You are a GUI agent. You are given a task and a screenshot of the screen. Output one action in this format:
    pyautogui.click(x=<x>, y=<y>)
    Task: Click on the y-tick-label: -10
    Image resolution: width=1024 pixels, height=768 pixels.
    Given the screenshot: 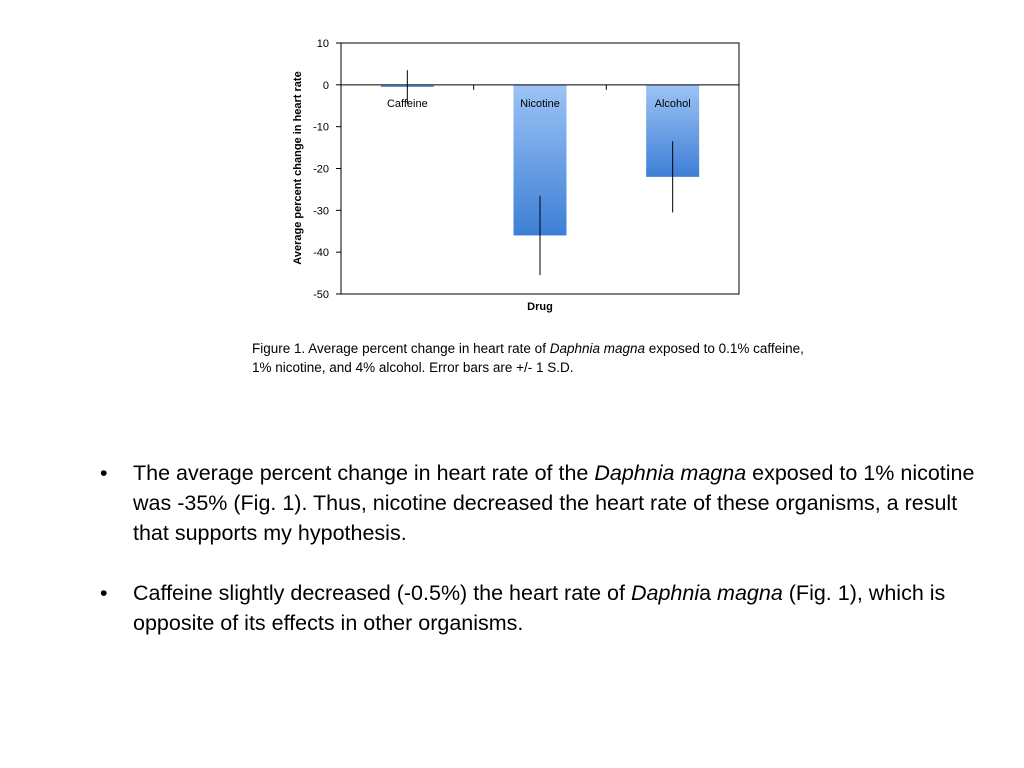 What is the action you would take?
    pyautogui.click(x=321, y=128)
    